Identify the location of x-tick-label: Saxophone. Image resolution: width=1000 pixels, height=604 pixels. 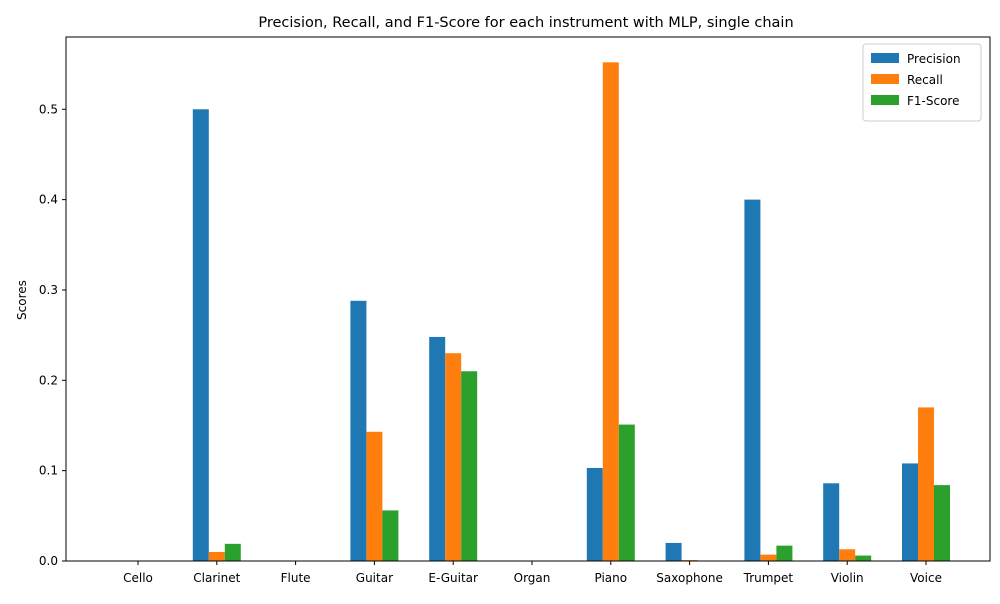
(689, 578).